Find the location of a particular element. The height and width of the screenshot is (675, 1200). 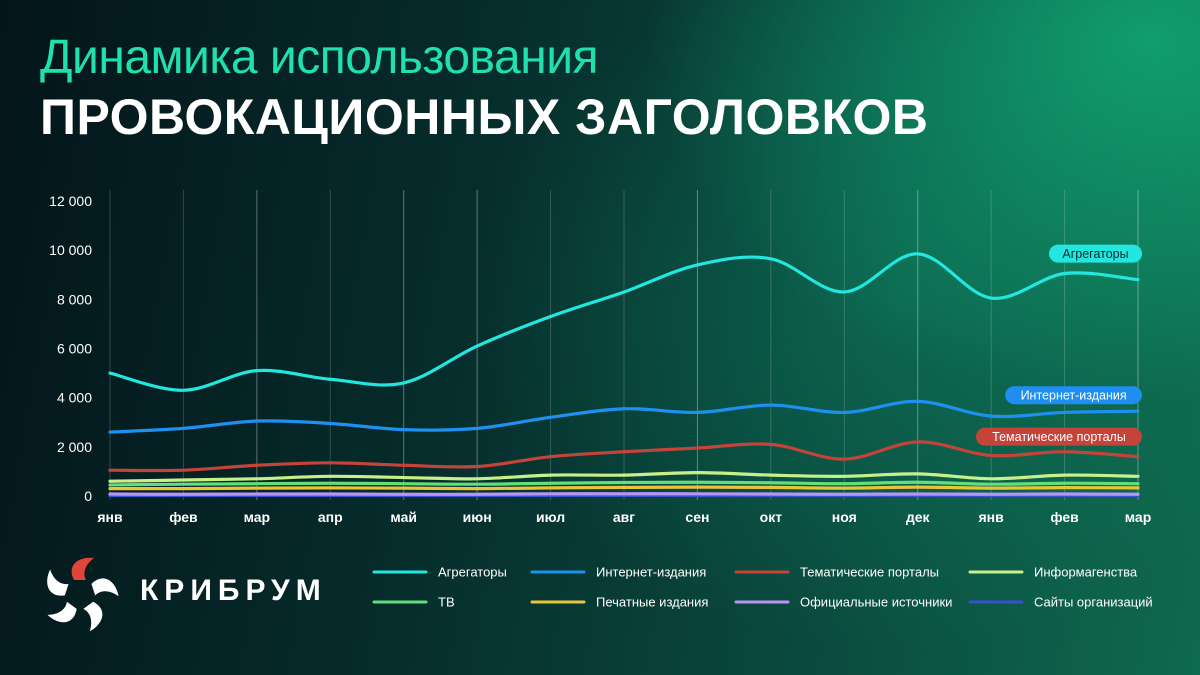

legend-label: ТВ is located at coordinates (446, 602).